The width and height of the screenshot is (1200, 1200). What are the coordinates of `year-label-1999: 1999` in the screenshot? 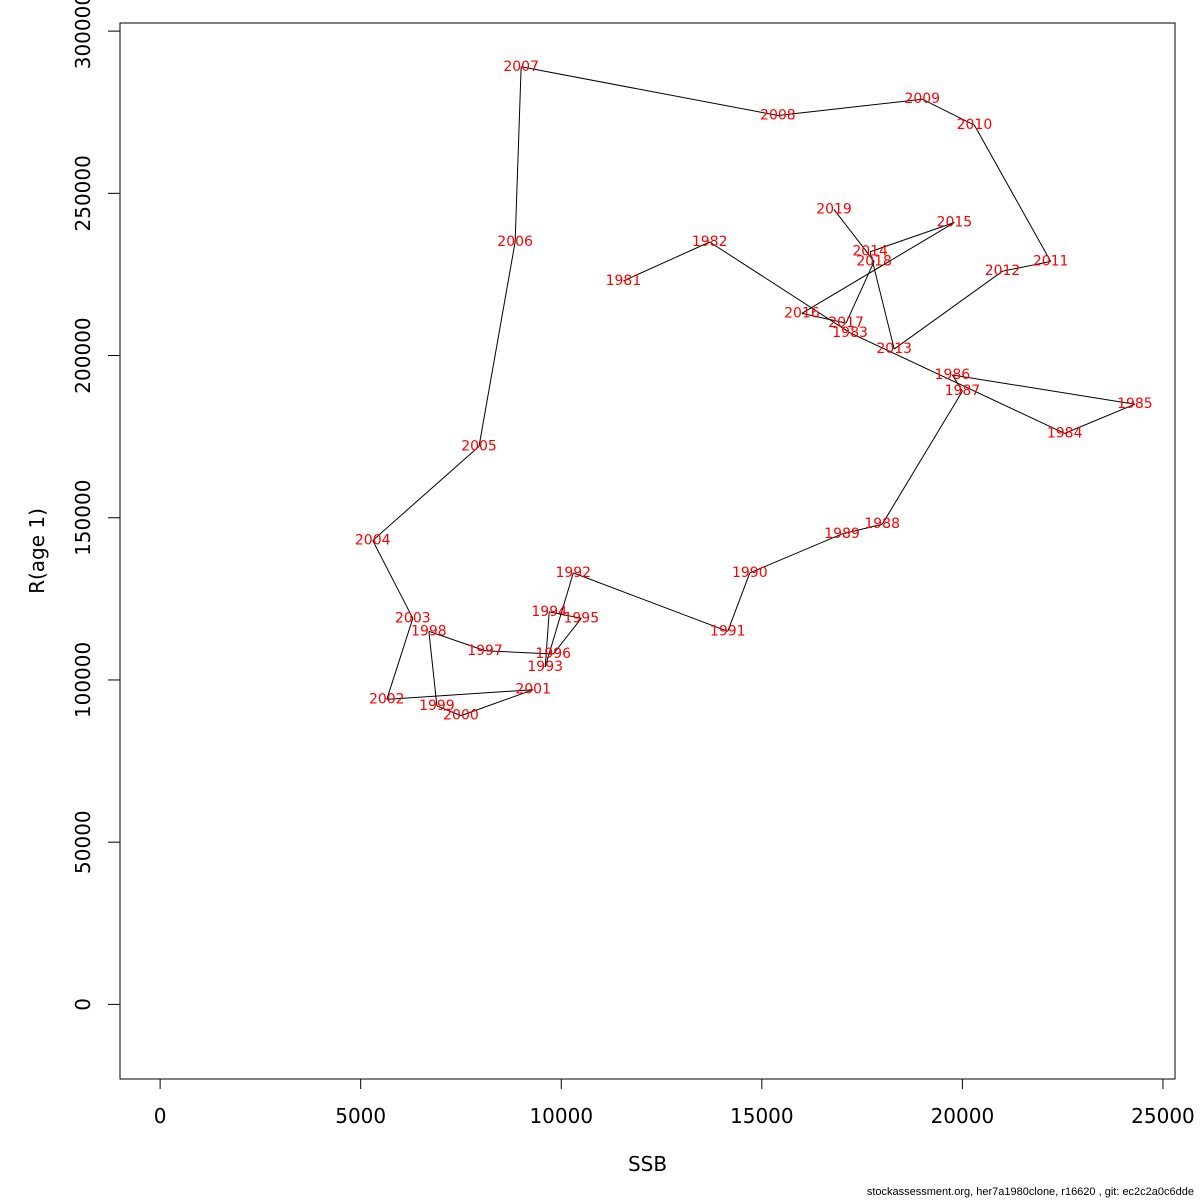 It's located at (437, 706).